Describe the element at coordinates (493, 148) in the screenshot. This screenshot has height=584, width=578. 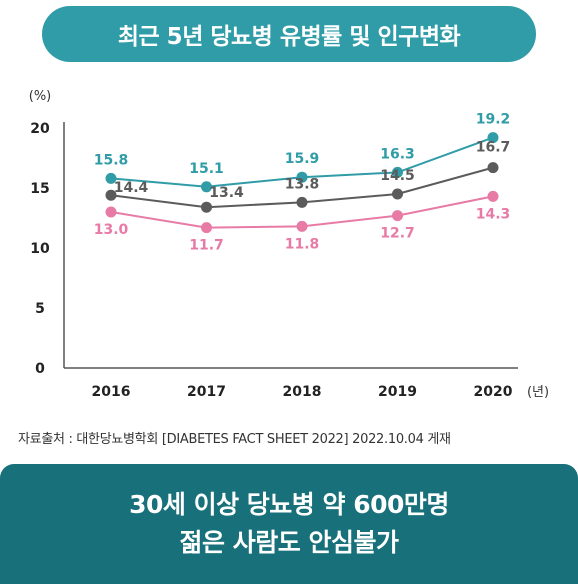
I see `data-label: 16.7` at that location.